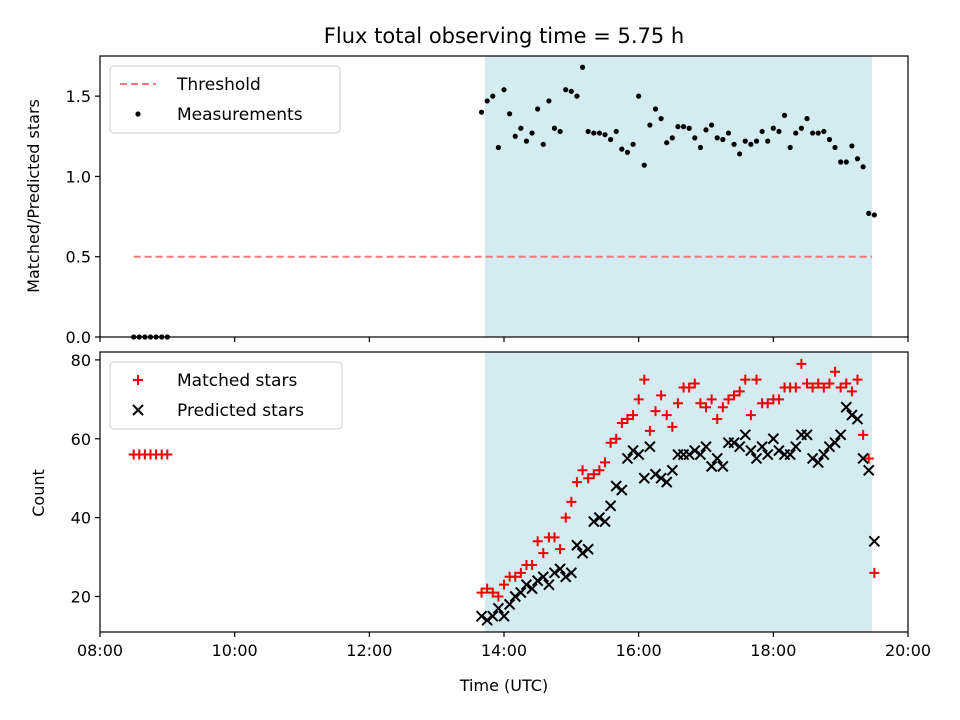 This screenshot has height=720, width=960. I want to click on x-axis-label: Time (UTC), so click(503, 685).